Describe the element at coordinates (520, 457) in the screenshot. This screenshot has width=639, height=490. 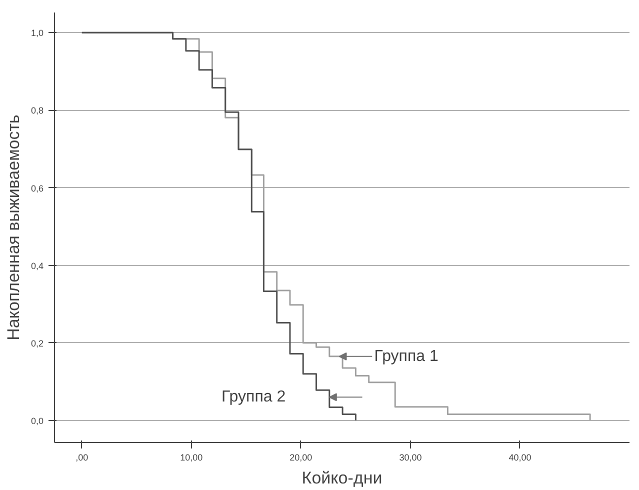
I see `x-tick-label: 40,00` at that location.